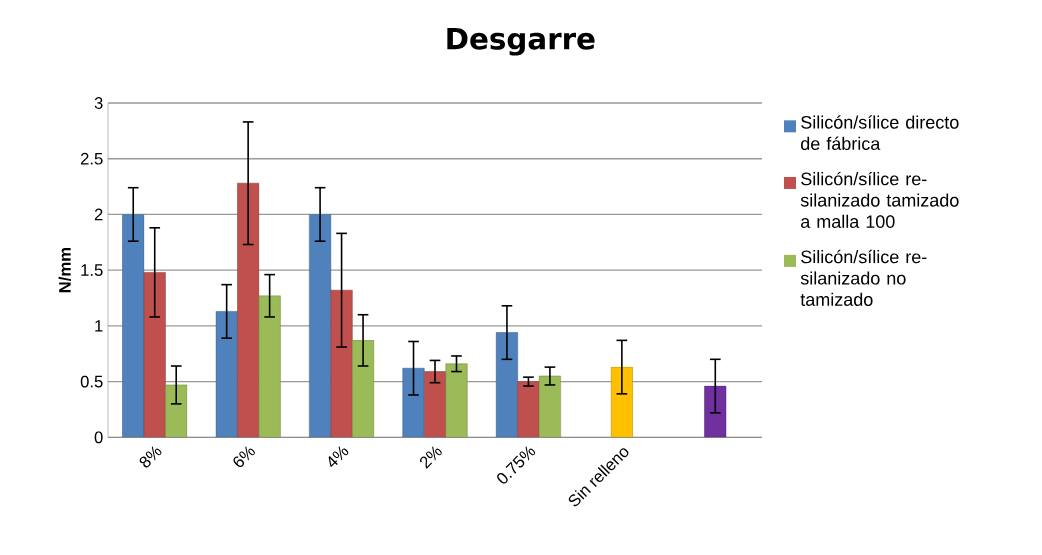 The width and height of the screenshot is (1042, 555). What do you see at coordinates (99, 326) in the screenshot?
I see `y-tick-label: 1` at bounding box center [99, 326].